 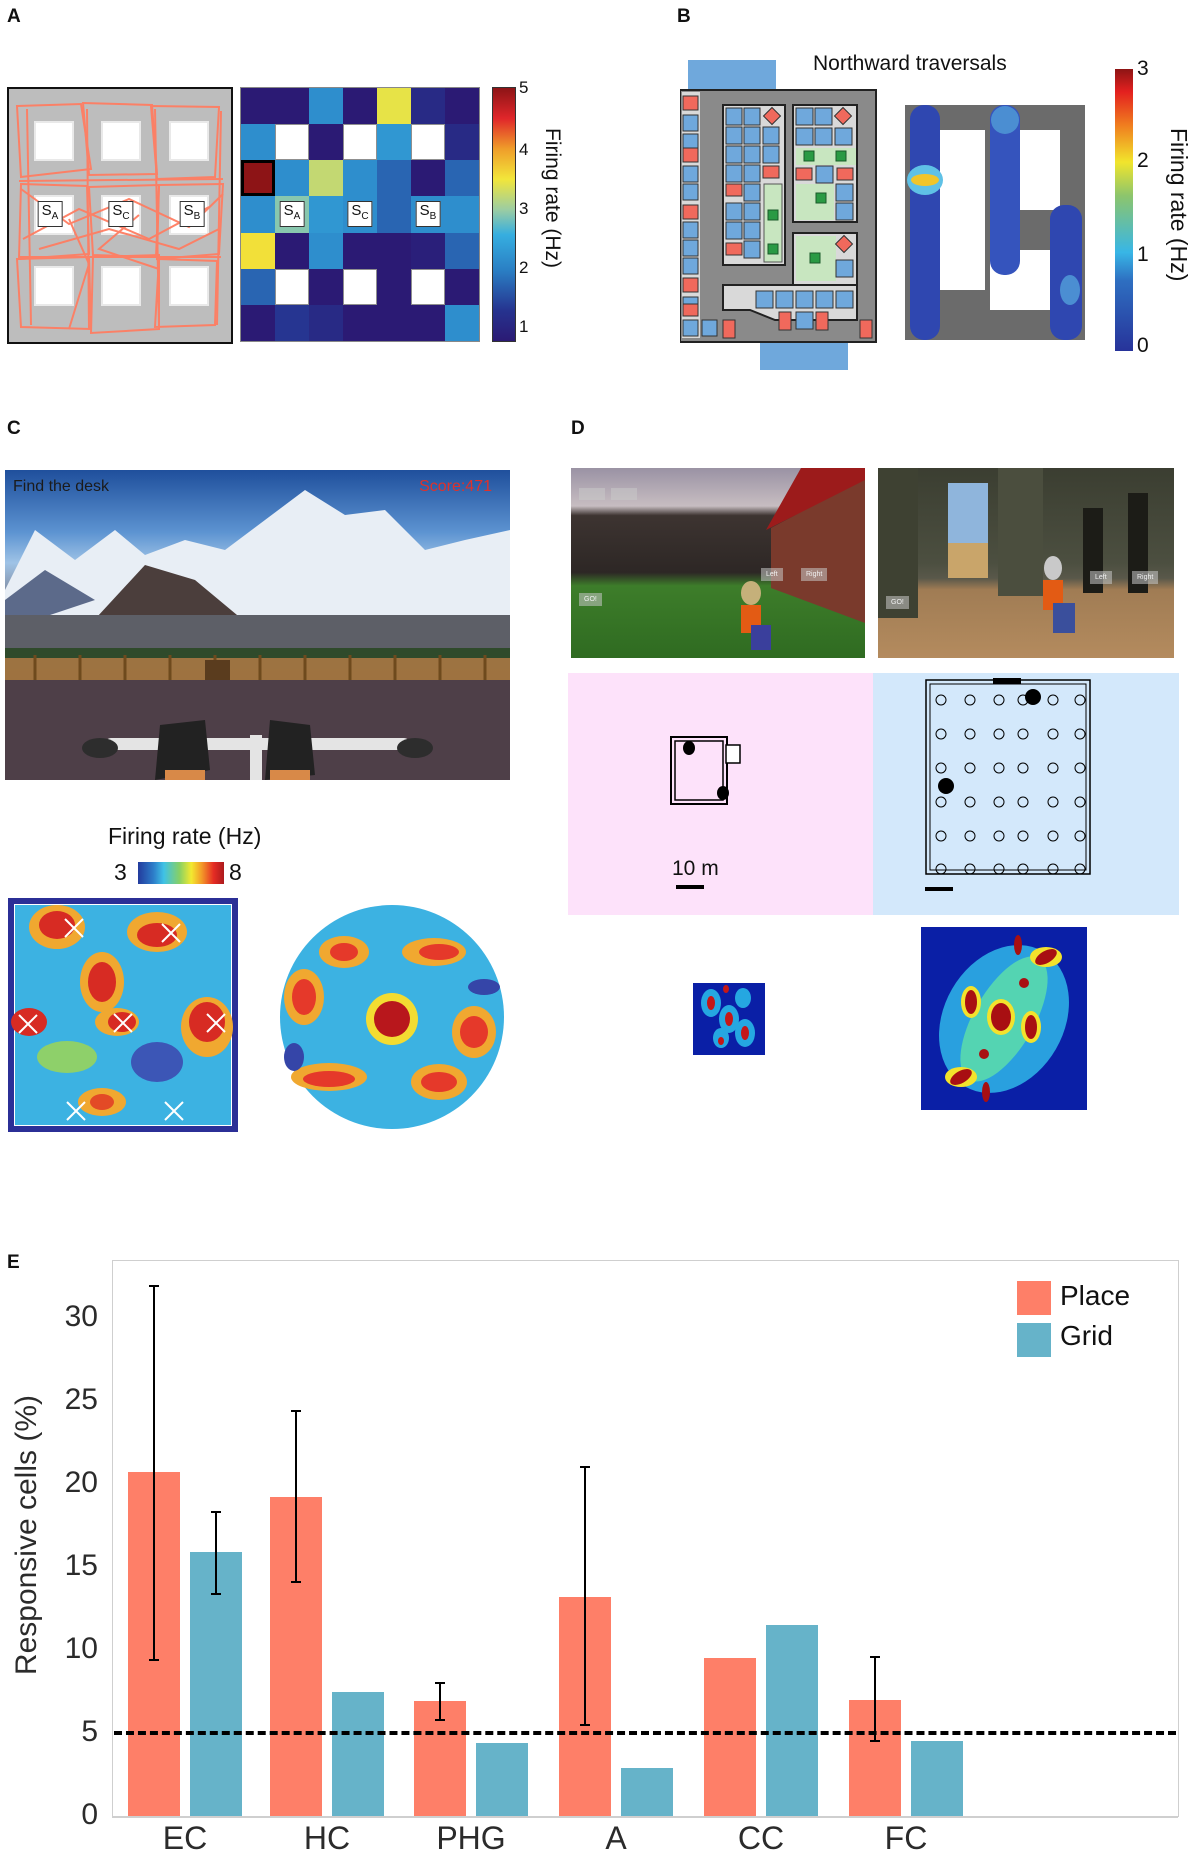 I want to click on colorbar-tick: 3, so click(x=1143, y=68).